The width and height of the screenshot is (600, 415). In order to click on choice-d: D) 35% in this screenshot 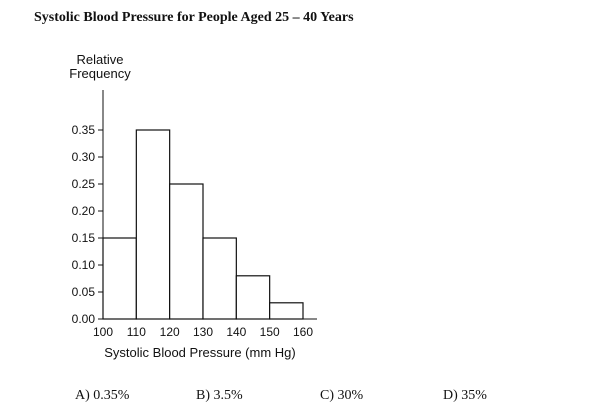, I will do `click(465, 395)`.